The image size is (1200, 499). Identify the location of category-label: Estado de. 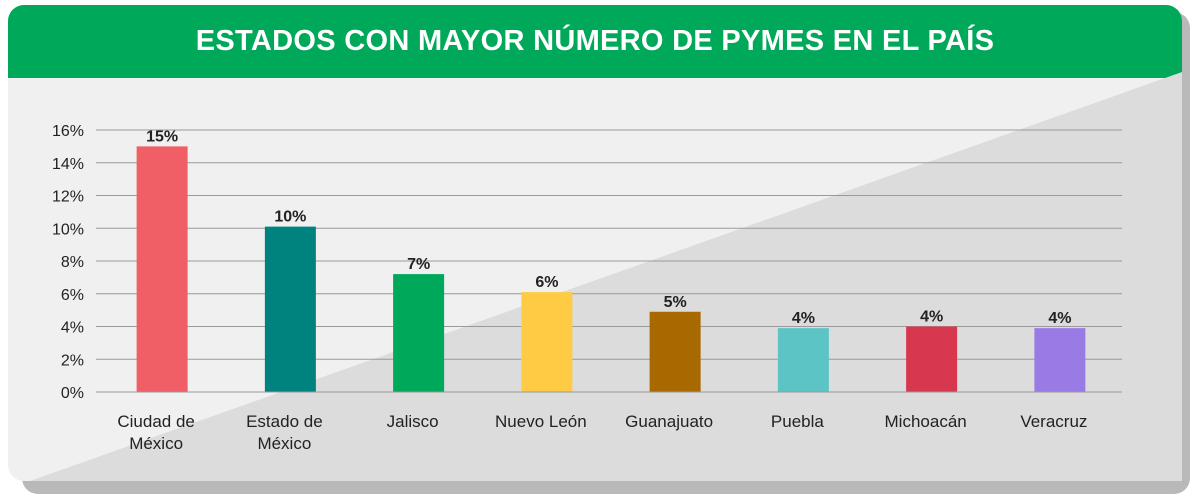
(284, 421).